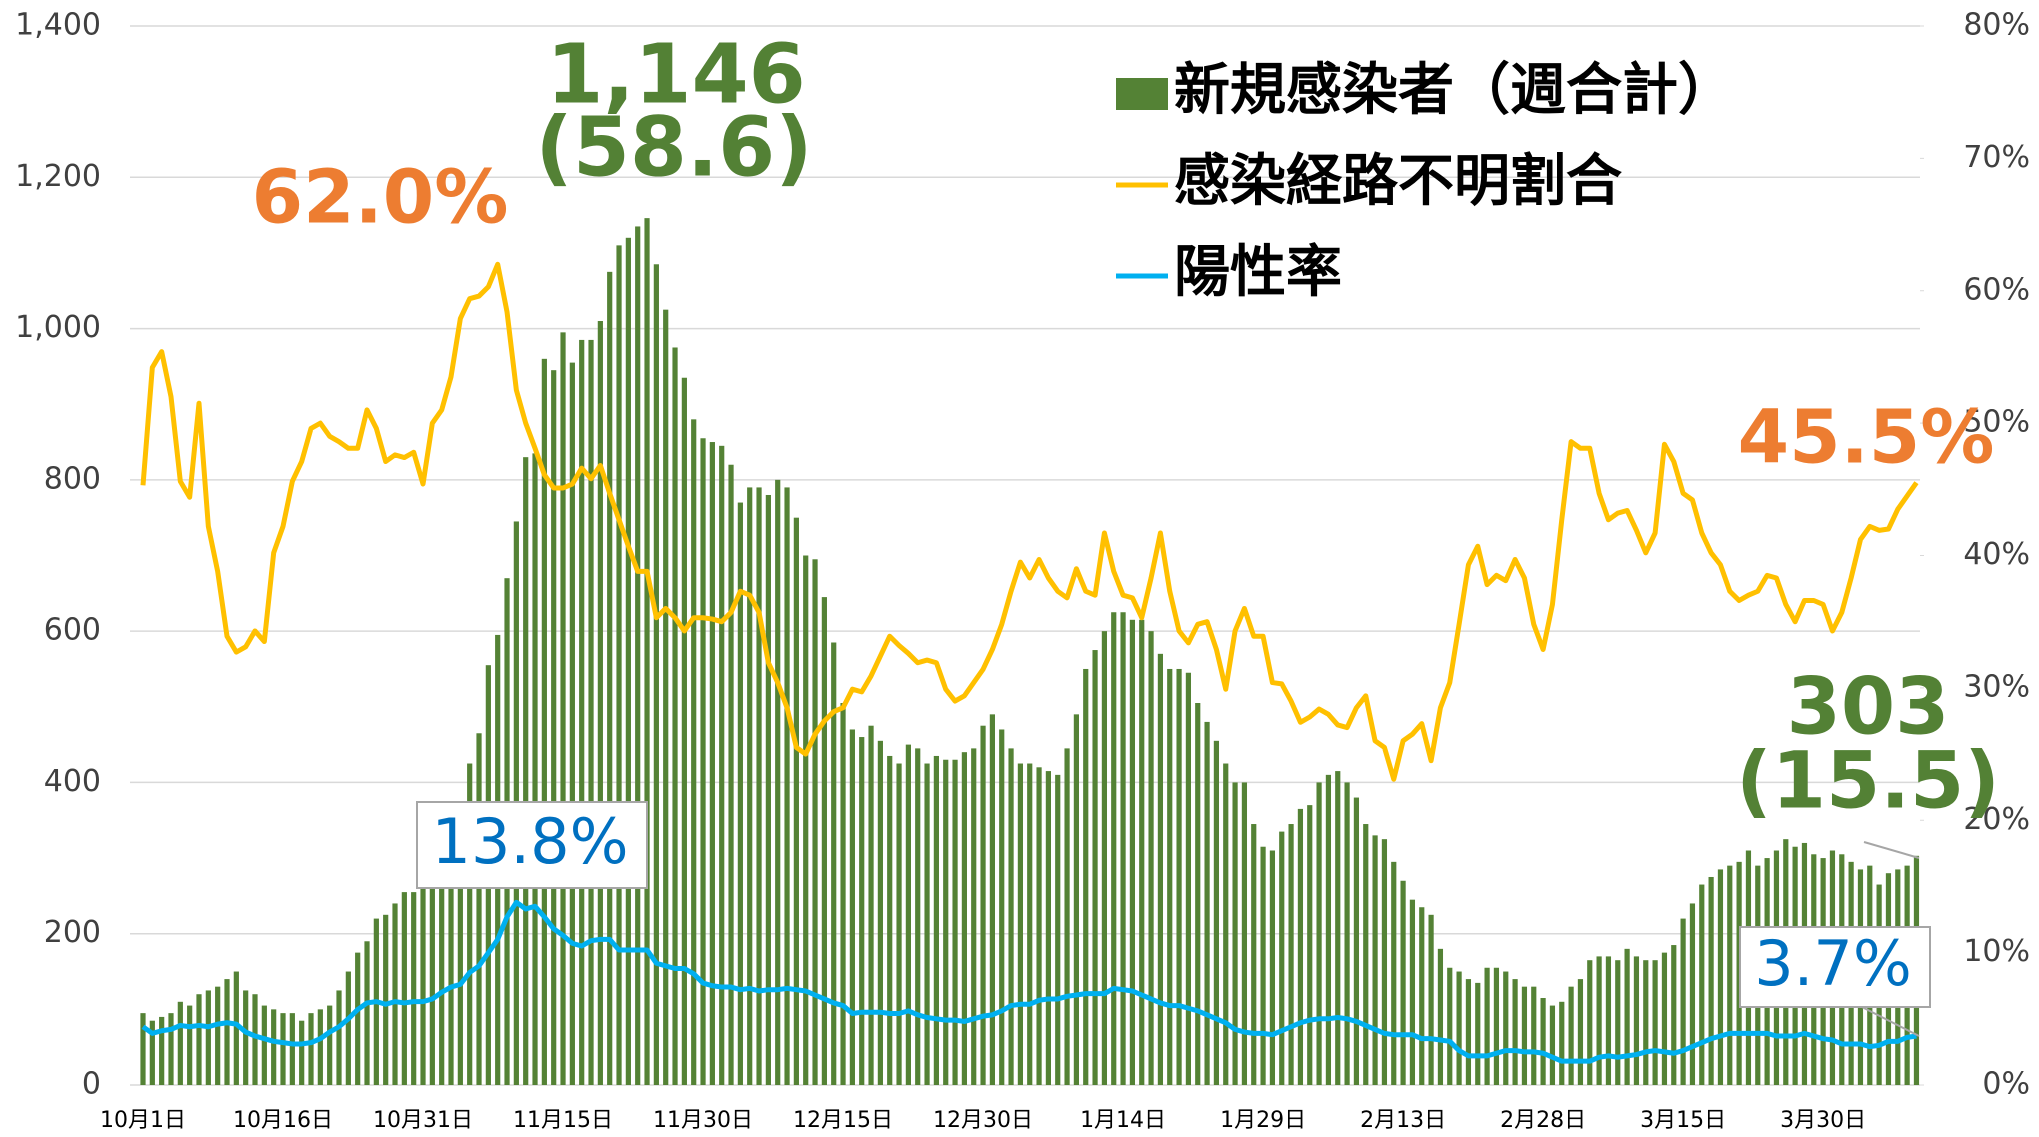  I want to click on x-tick-label: 10月1日, so click(143, 1120).